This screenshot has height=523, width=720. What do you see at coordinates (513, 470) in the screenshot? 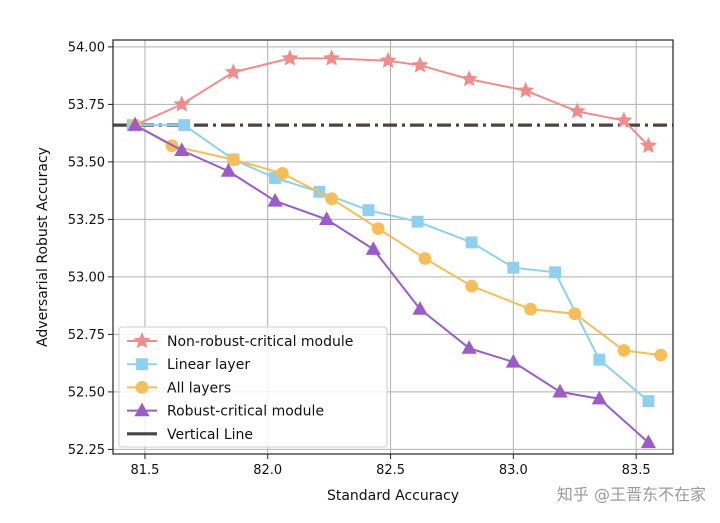
I see `x-tick-label: 83.0` at bounding box center [513, 470].